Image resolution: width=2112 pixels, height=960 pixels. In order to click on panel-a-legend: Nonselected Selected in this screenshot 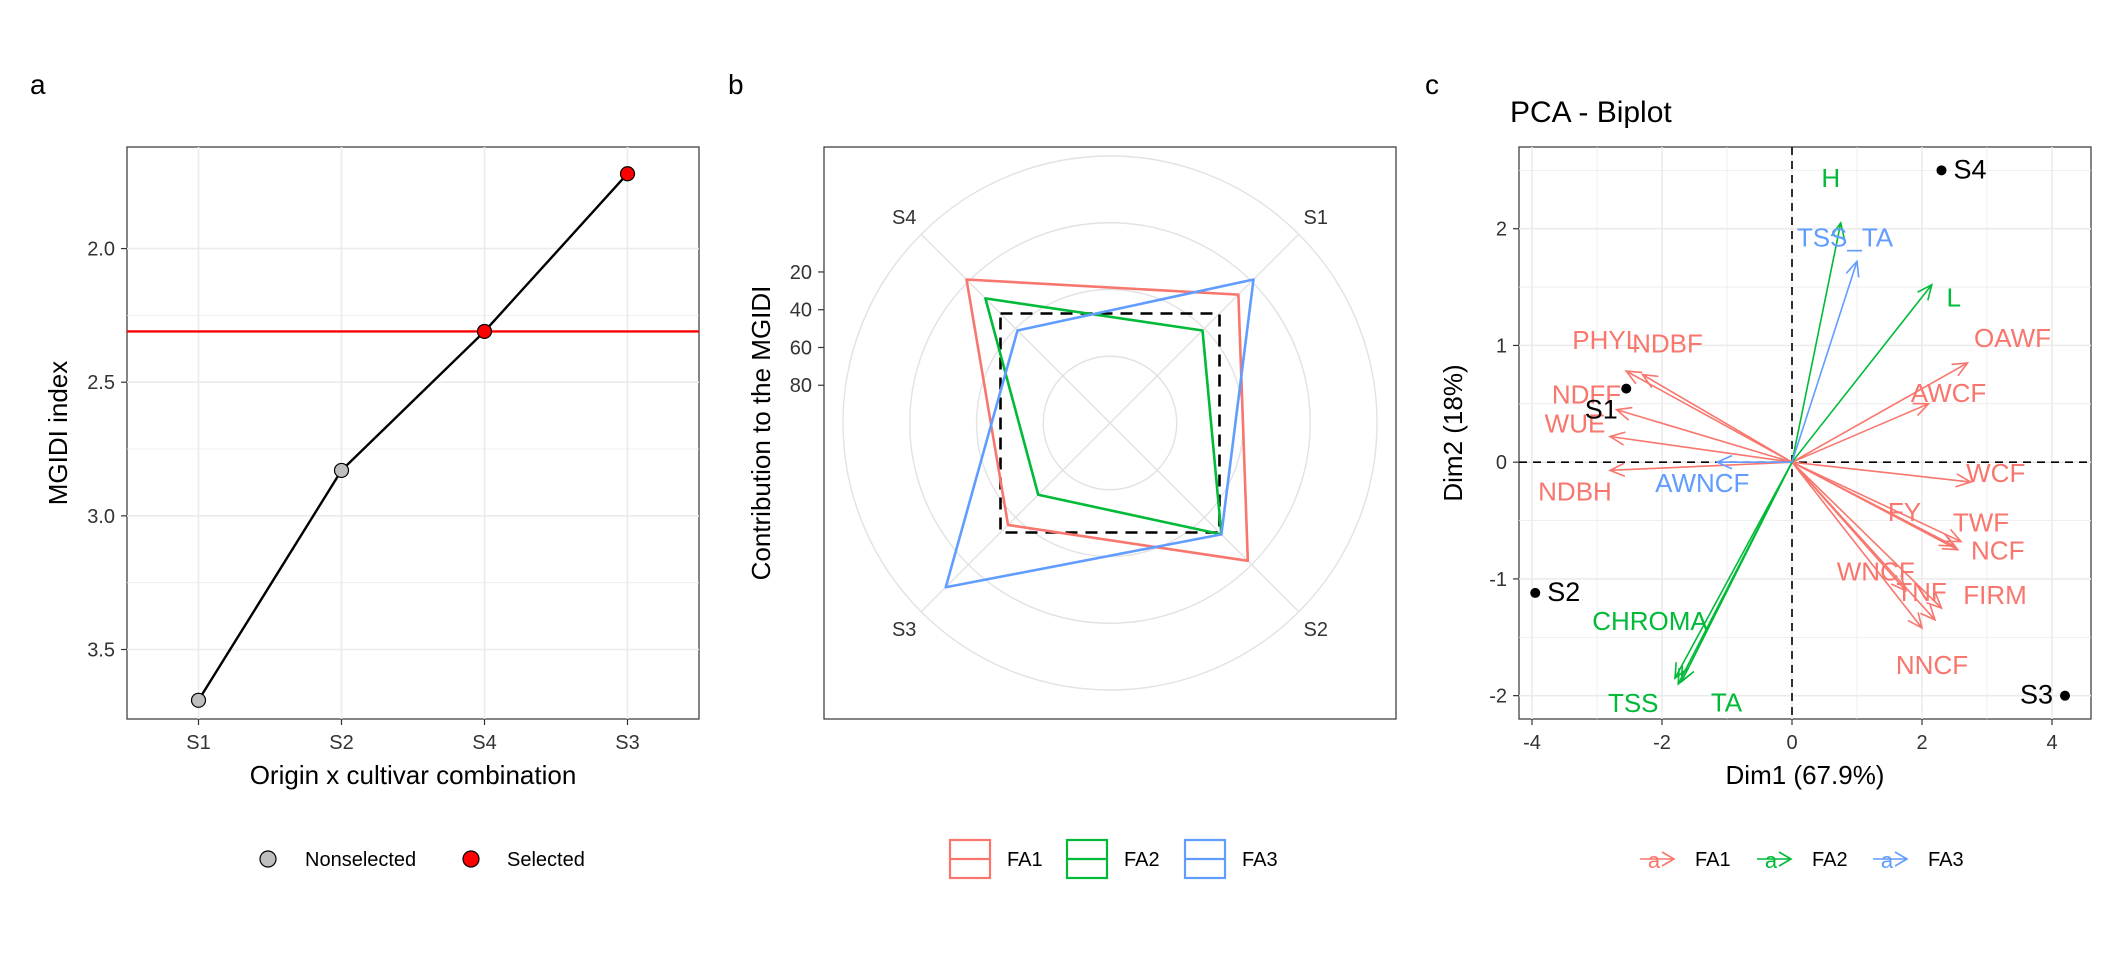, I will do `click(422, 860)`.